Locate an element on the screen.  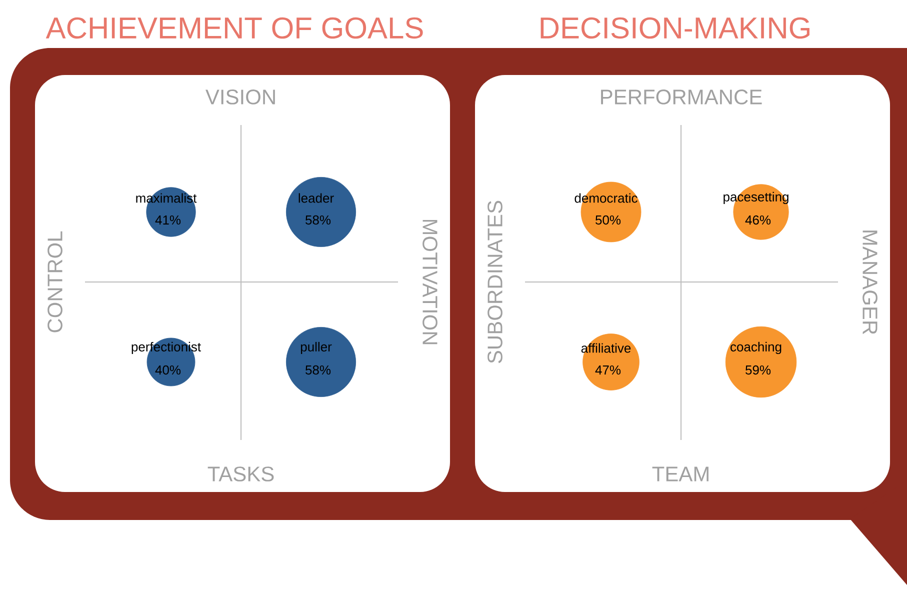
text: ACHIEVEMENT OF GOALS is located at coordinates (234, 28).